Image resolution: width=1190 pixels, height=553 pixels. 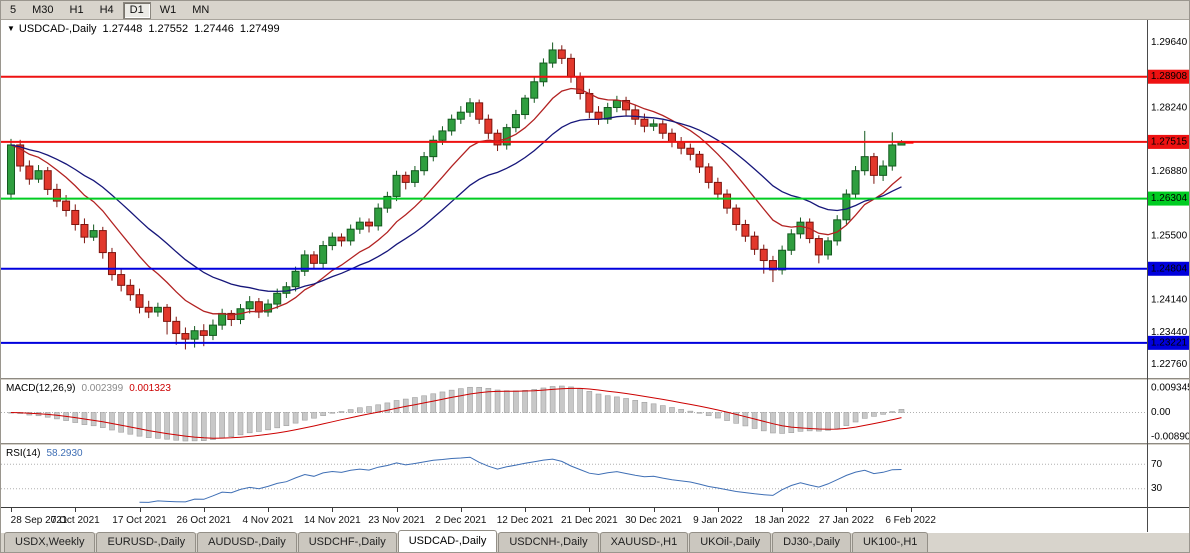 What do you see at coordinates (910, 520) in the screenshot?
I see `date-label: 6 Feb 2022` at bounding box center [910, 520].